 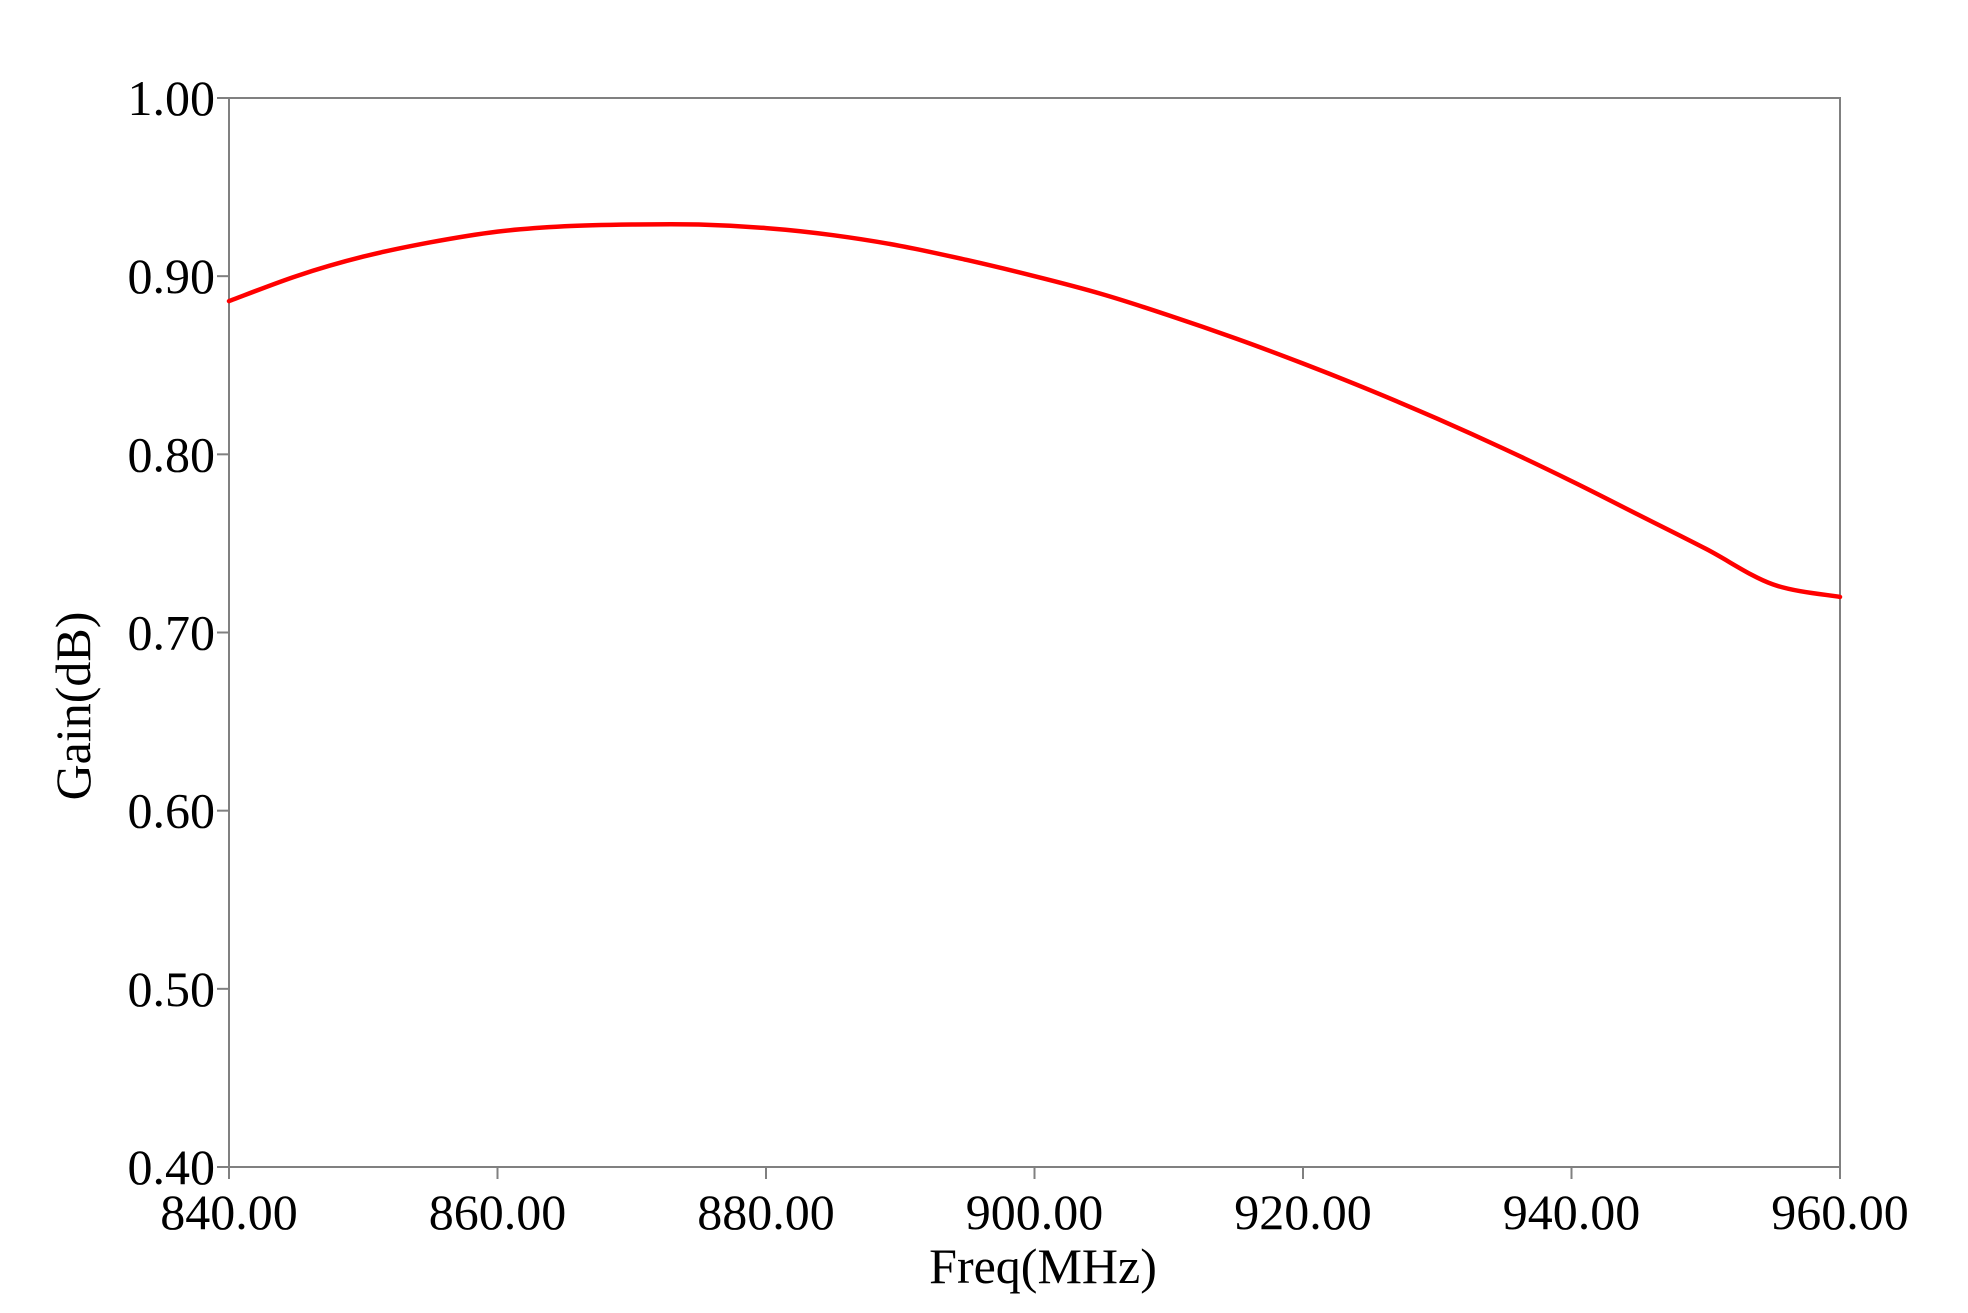 What do you see at coordinates (172, 811) in the screenshot?
I see `y-tick-label: 0.60` at bounding box center [172, 811].